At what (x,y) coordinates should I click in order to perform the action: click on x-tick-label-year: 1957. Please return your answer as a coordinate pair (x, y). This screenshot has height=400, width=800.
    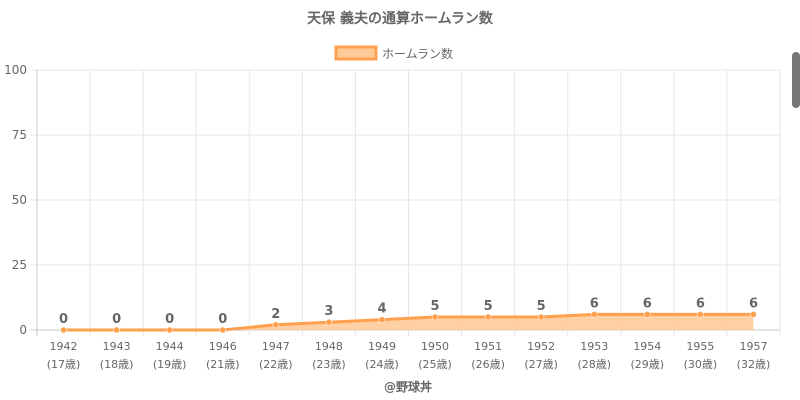
    Looking at the image, I should click on (753, 346).